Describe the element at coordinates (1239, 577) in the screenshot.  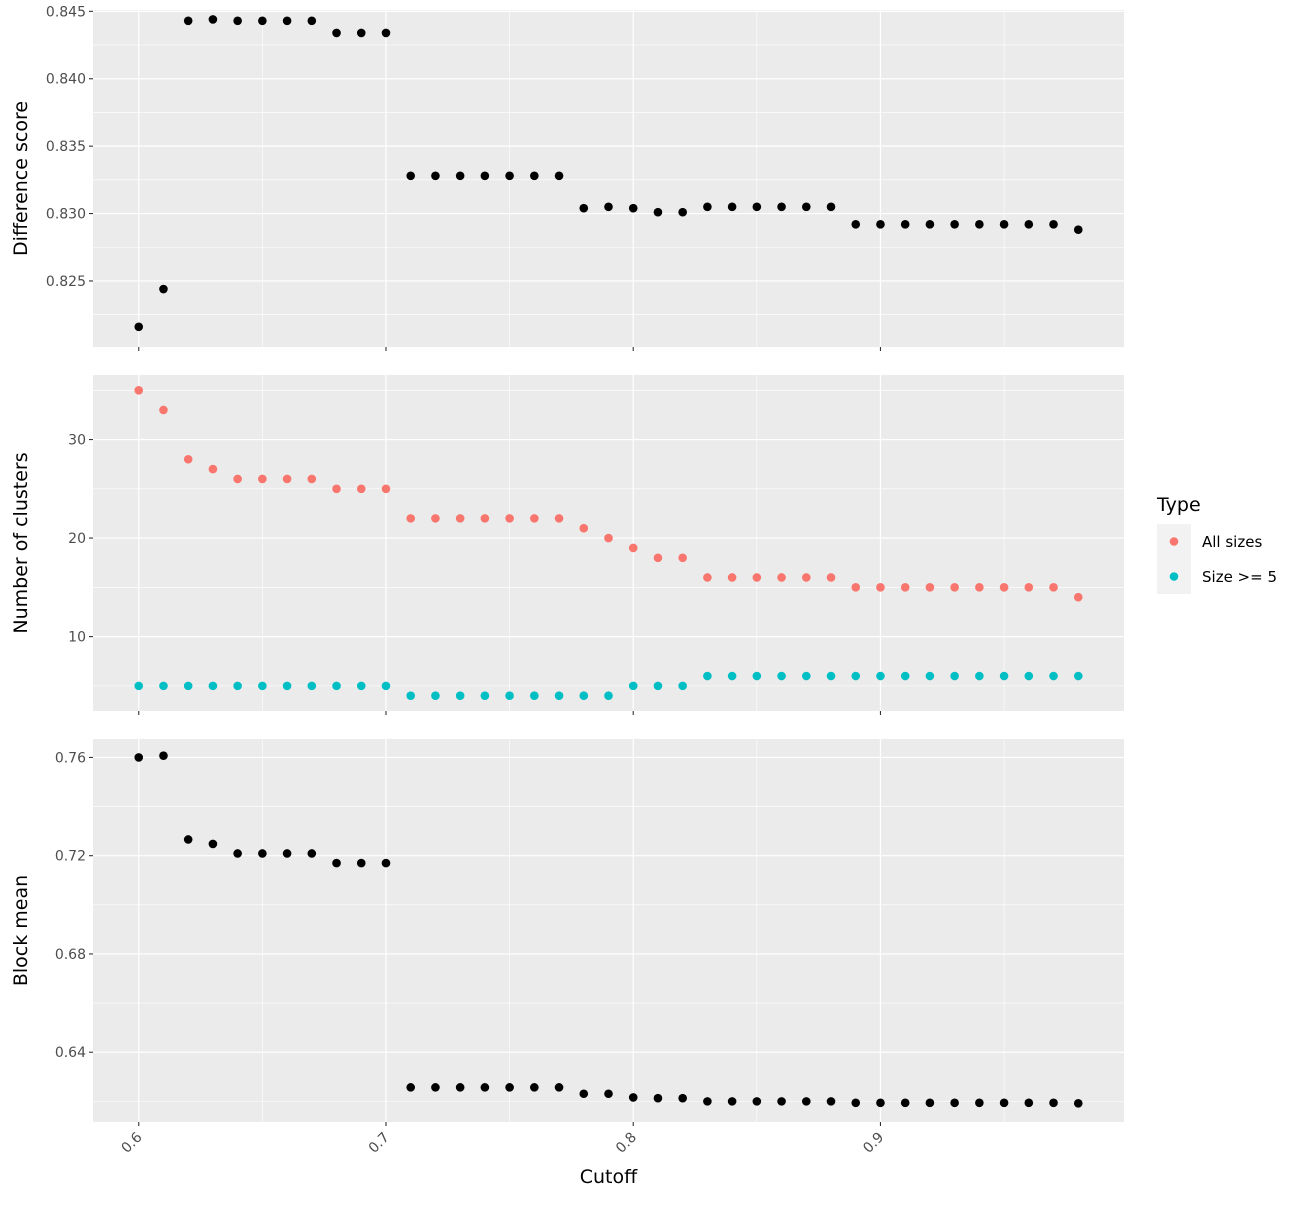
I see `legend-label: Size >= 5` at that location.